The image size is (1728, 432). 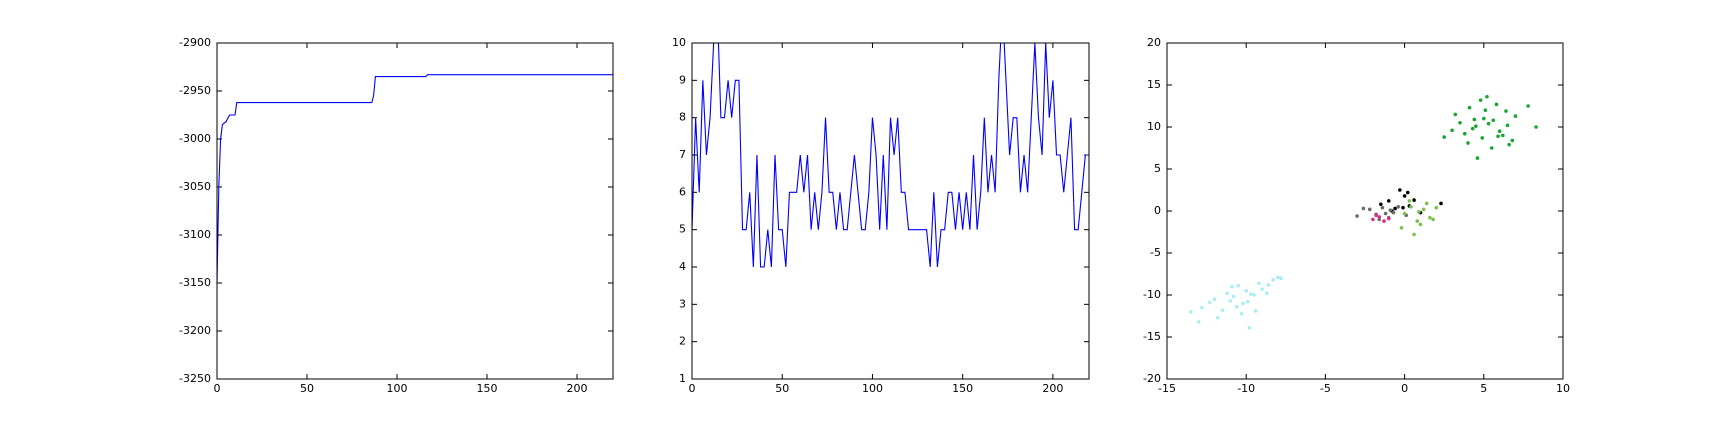 What do you see at coordinates (1154, 42) in the screenshot?
I see `y-tick-label: 20` at bounding box center [1154, 42].